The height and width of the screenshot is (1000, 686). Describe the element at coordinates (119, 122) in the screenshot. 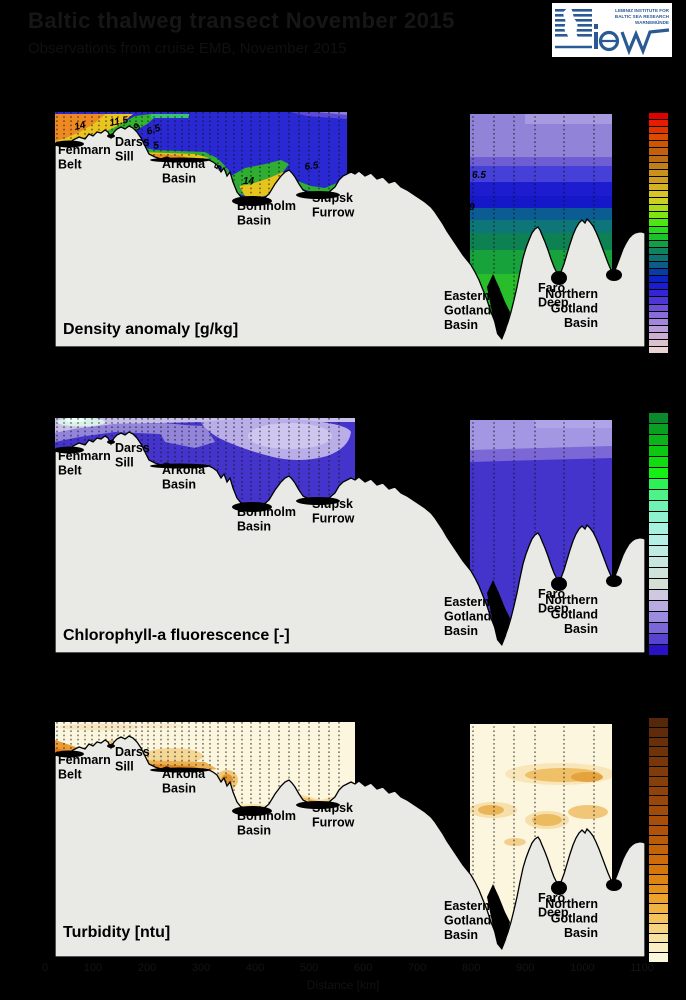

I see `svg-text: 11.5` at that location.